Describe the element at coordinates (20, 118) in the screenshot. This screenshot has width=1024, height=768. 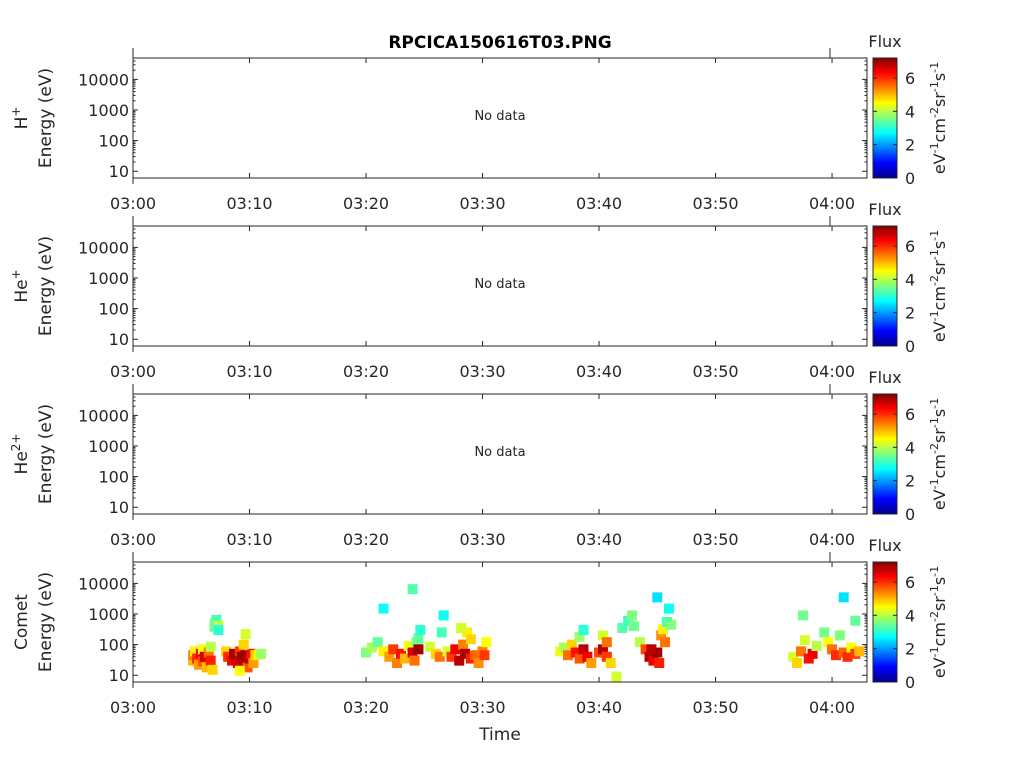
I see `species-label: H+` at that location.